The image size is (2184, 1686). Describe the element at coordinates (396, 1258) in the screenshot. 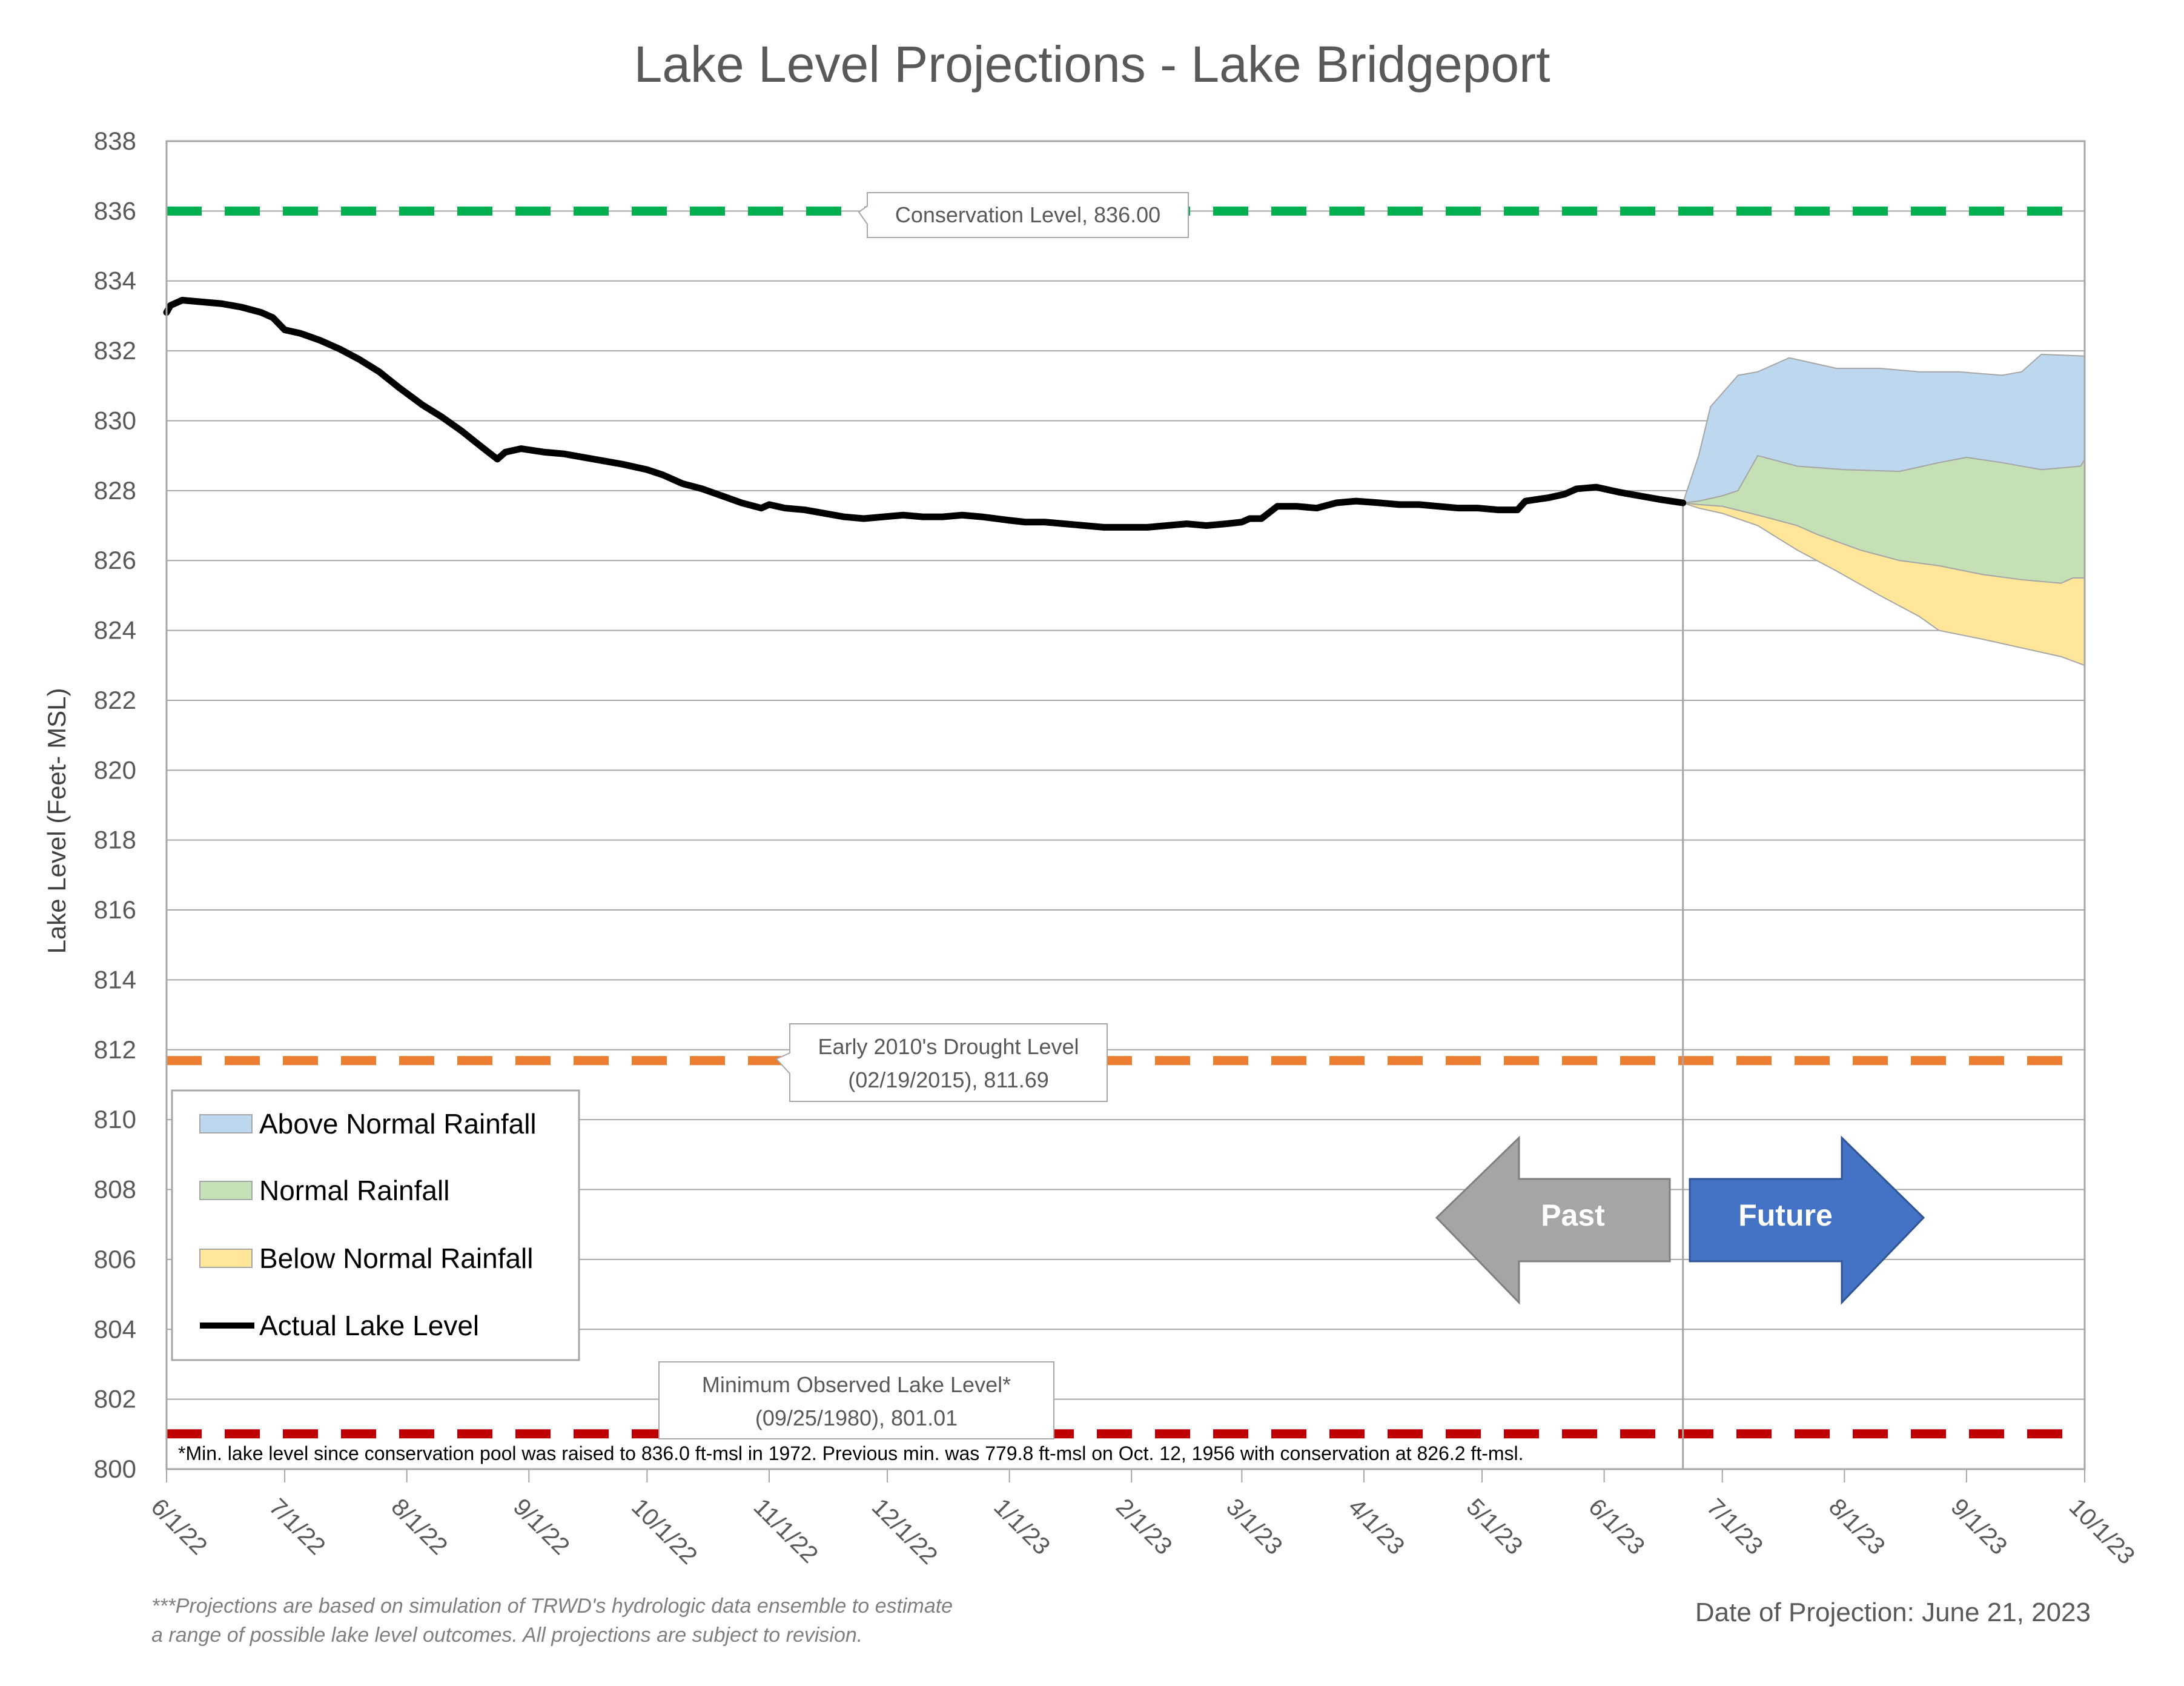

I see `legend-label-below-normal: Below Normal Rainfall` at that location.